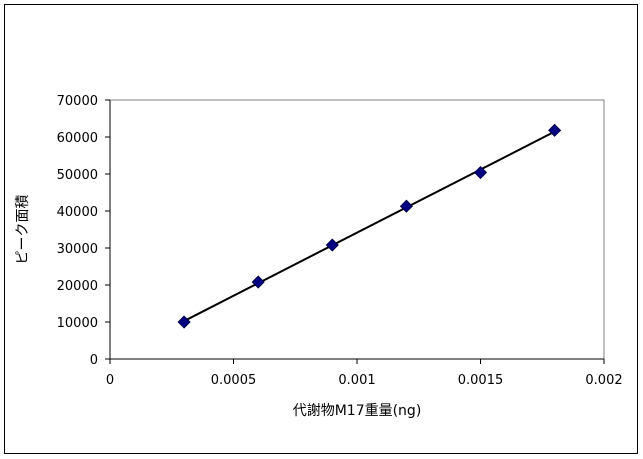 Image resolution: width=643 pixels, height=459 pixels. I want to click on y-axis-title: ピーク面積, so click(23, 230).